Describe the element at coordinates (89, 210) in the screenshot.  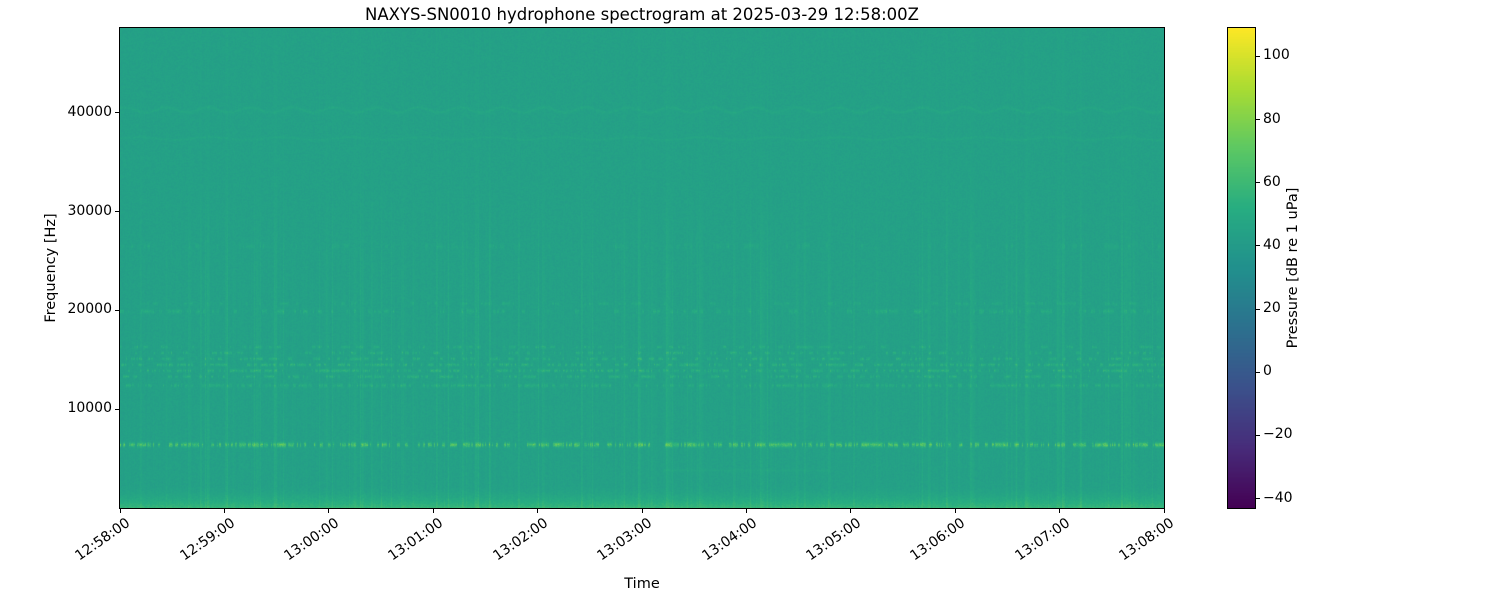
I see `y-tick-label: 30000` at that location.